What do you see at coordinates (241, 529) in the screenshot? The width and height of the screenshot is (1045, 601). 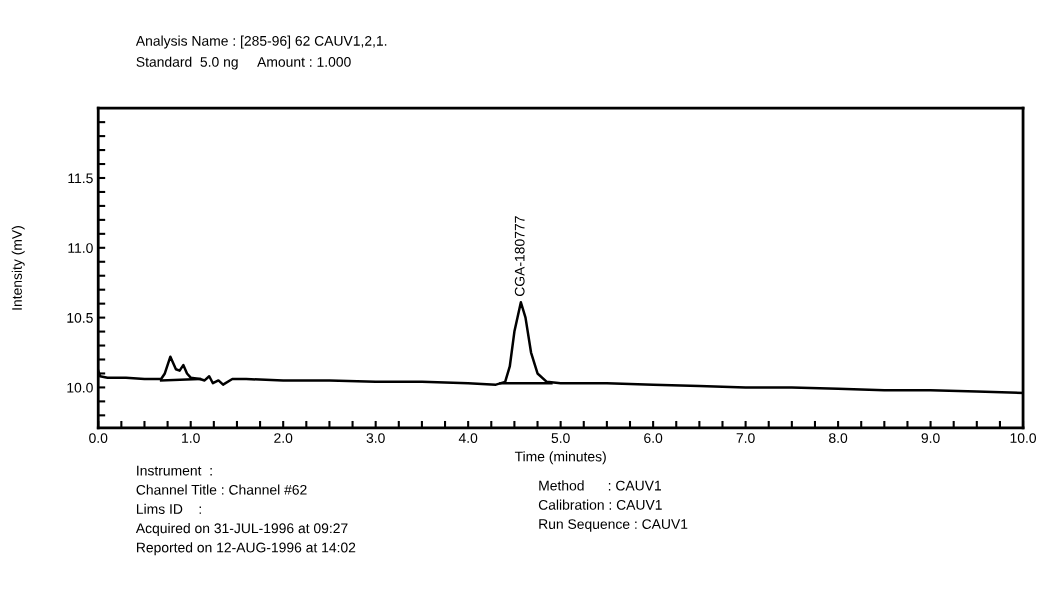 I see `text: Acquired on 31-JUL-1996 at 09:27` at bounding box center [241, 529].